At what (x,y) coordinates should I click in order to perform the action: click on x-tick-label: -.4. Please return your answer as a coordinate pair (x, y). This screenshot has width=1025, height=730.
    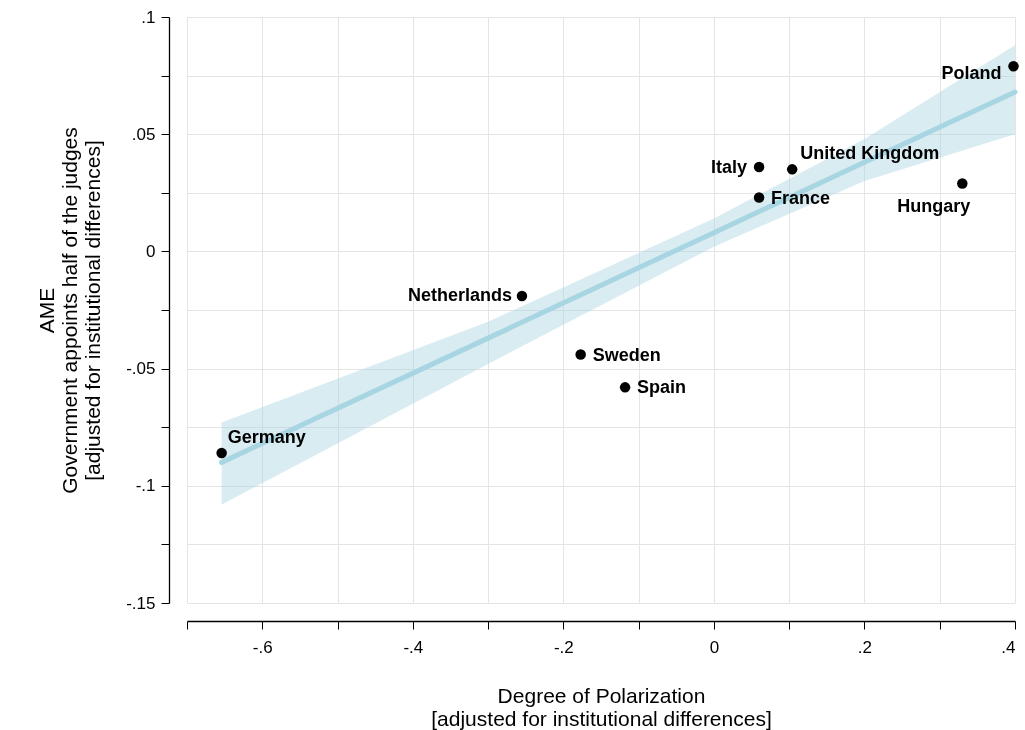
    Looking at the image, I should click on (413, 647).